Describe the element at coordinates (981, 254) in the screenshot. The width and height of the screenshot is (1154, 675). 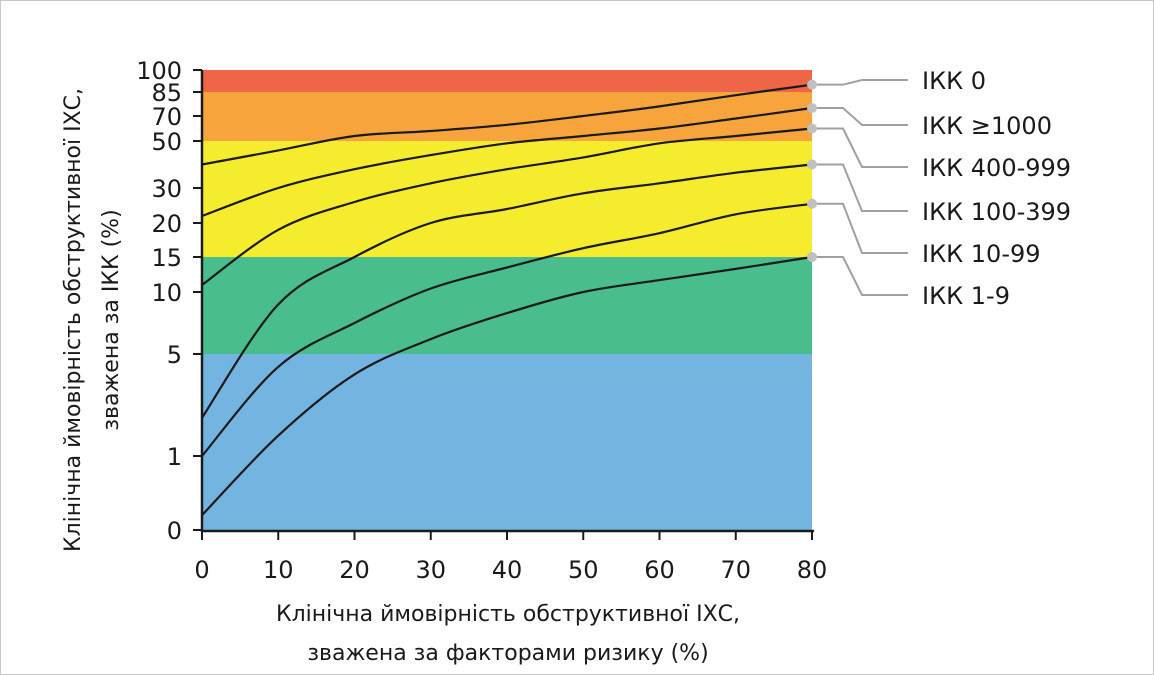
I see `legend-label-5: ІКК 10-99` at that location.